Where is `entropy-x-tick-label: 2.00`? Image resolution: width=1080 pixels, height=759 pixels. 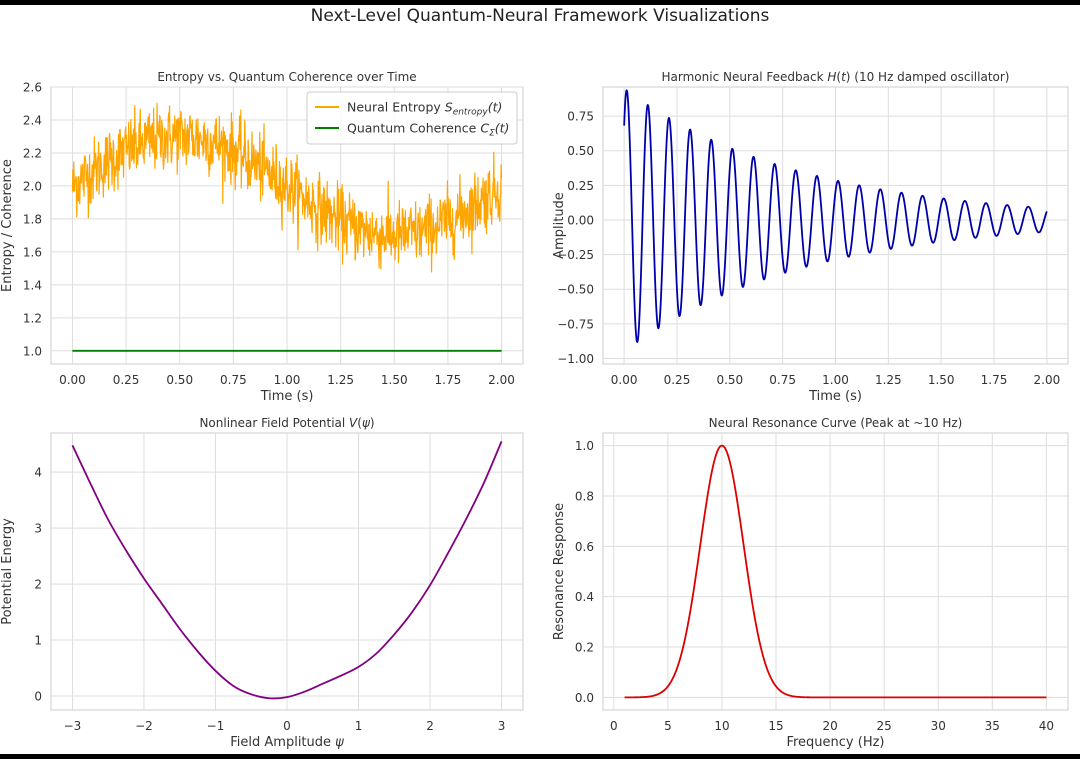 entropy-x-tick-label: 2.00 is located at coordinates (501, 380).